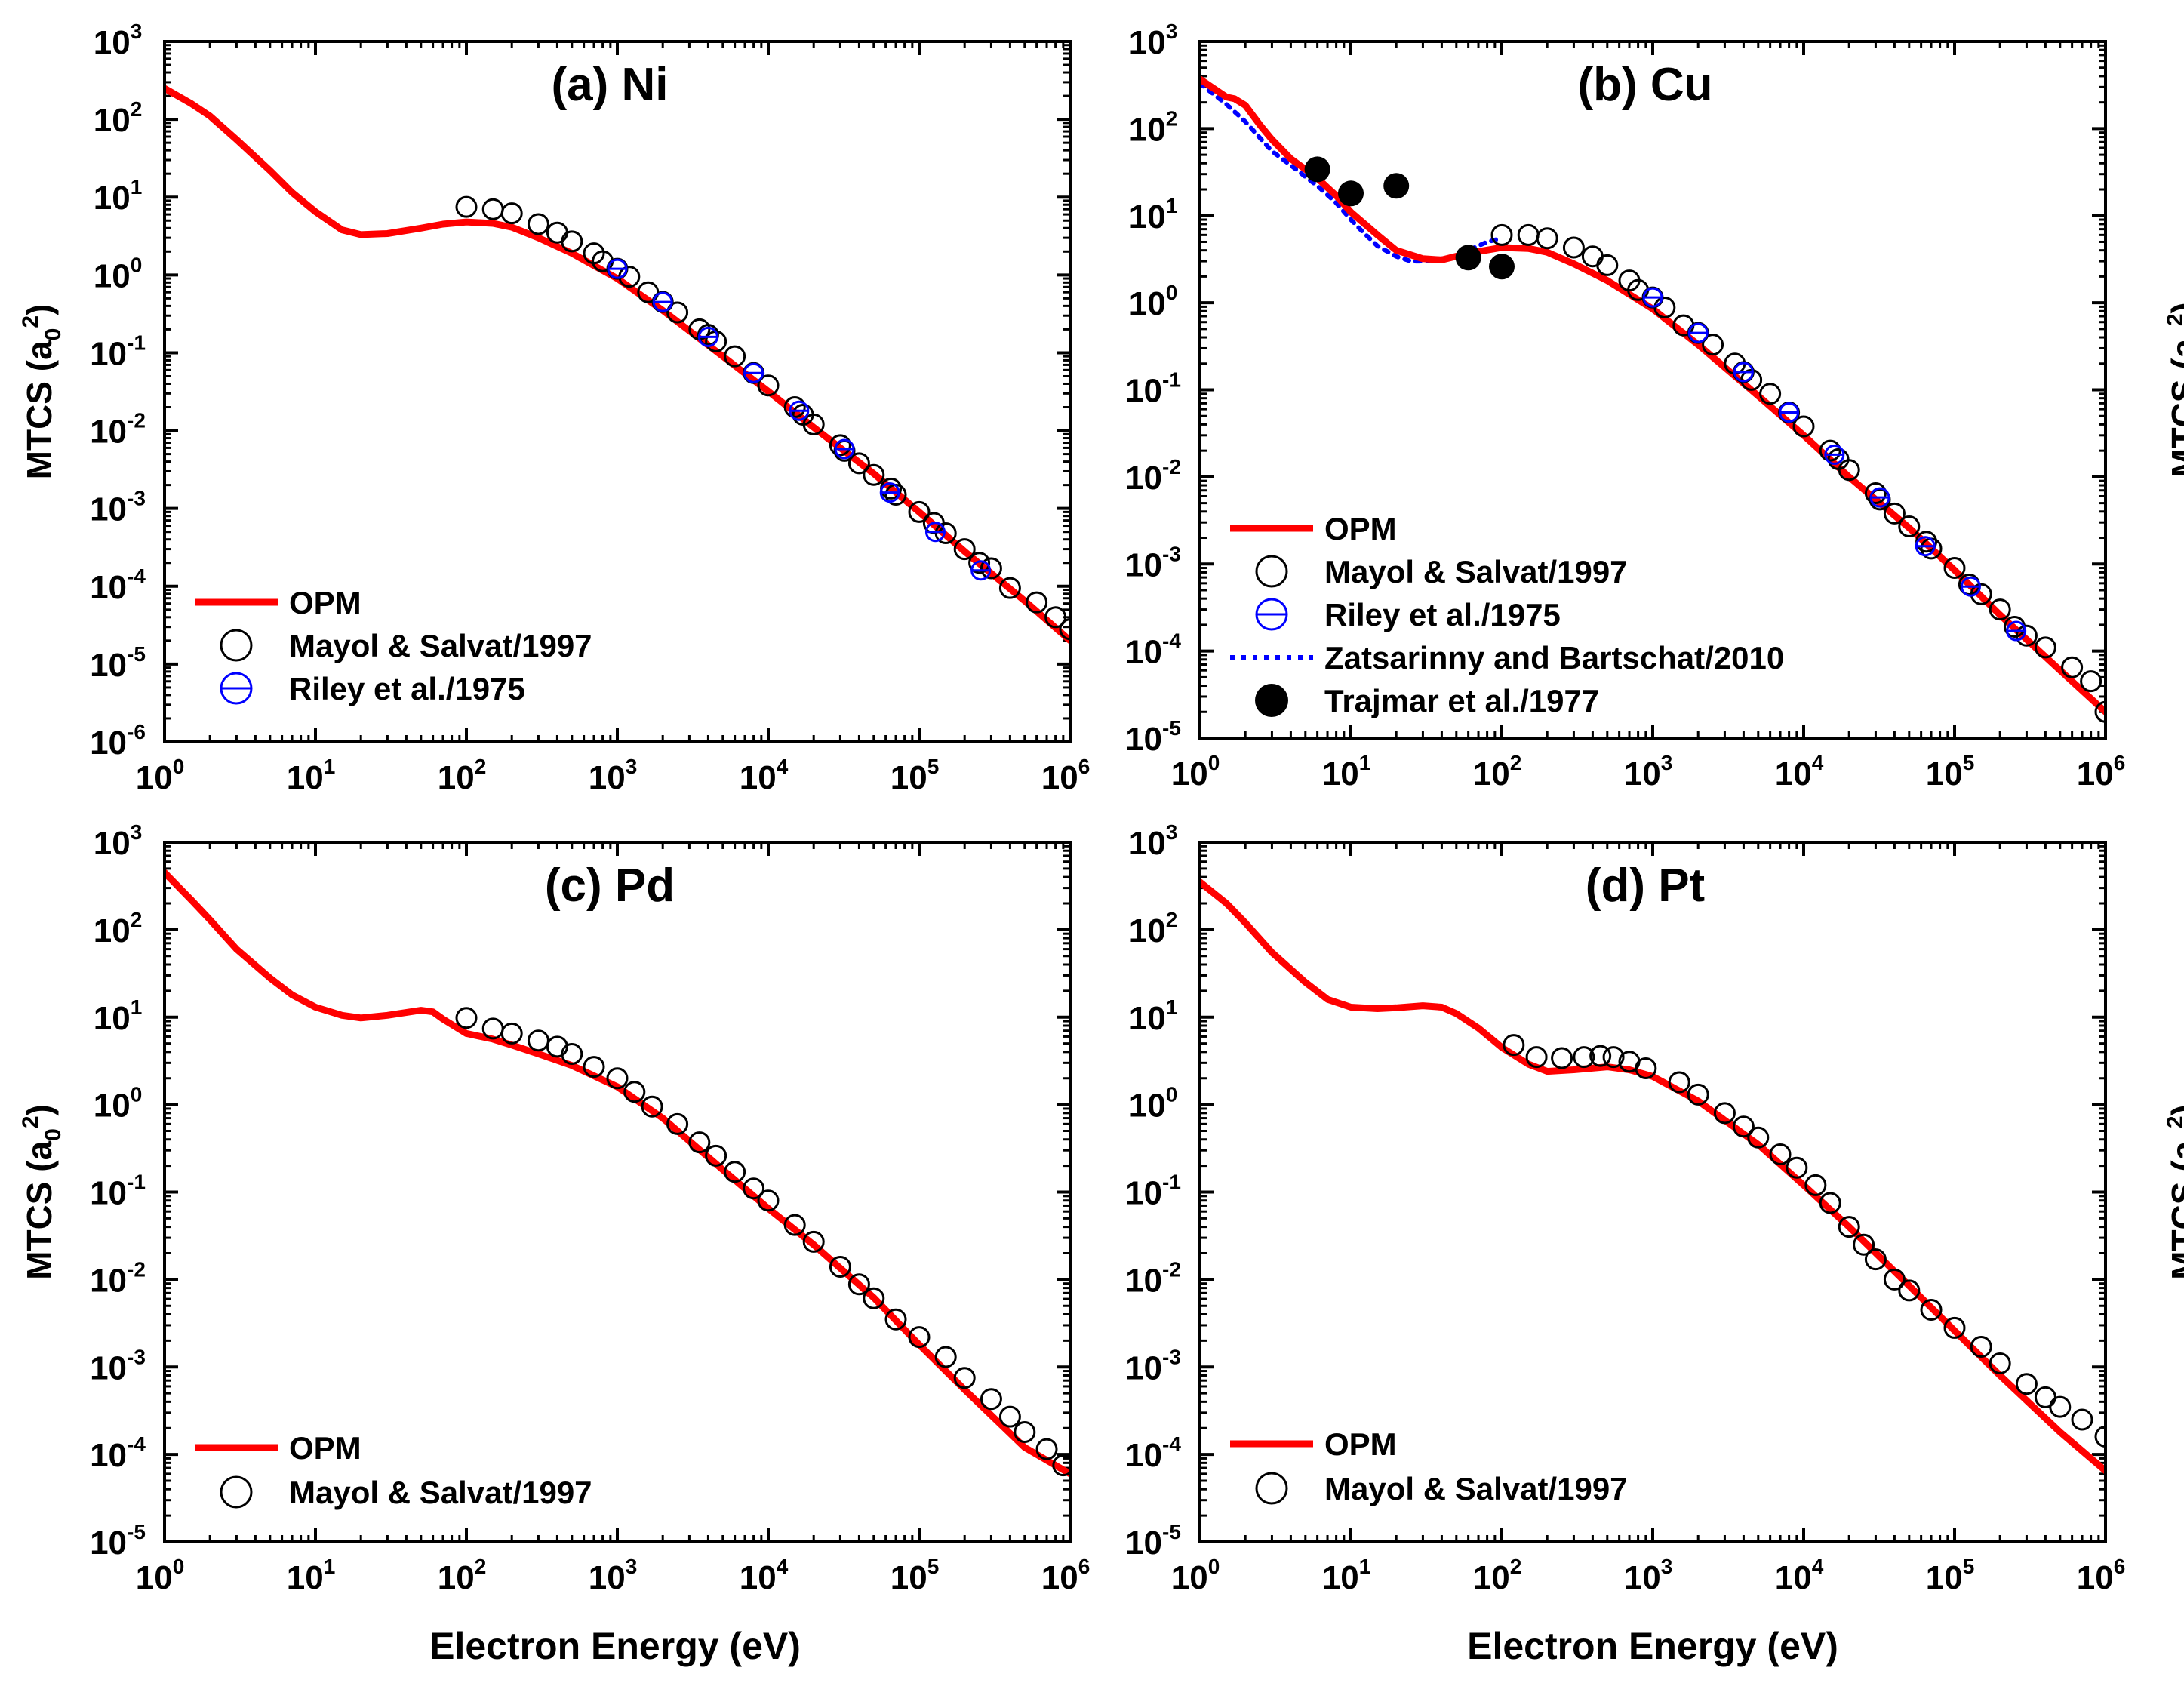  Describe the element at coordinates (1652, 1646) in the screenshot. I see `x-axis-title-right: Electron Energy (eV)` at that location.